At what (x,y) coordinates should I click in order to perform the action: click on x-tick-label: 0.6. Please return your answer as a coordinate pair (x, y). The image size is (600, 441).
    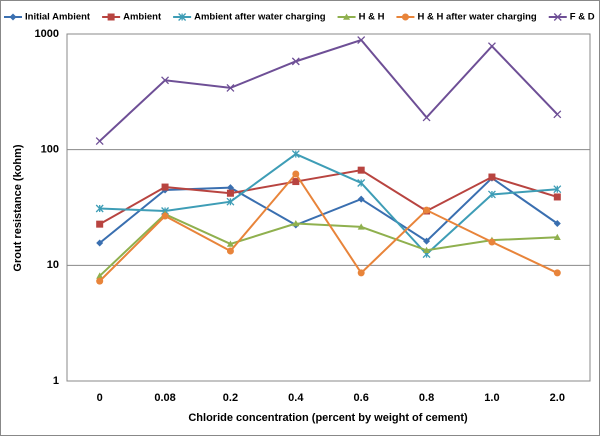
    Looking at the image, I should click on (361, 398).